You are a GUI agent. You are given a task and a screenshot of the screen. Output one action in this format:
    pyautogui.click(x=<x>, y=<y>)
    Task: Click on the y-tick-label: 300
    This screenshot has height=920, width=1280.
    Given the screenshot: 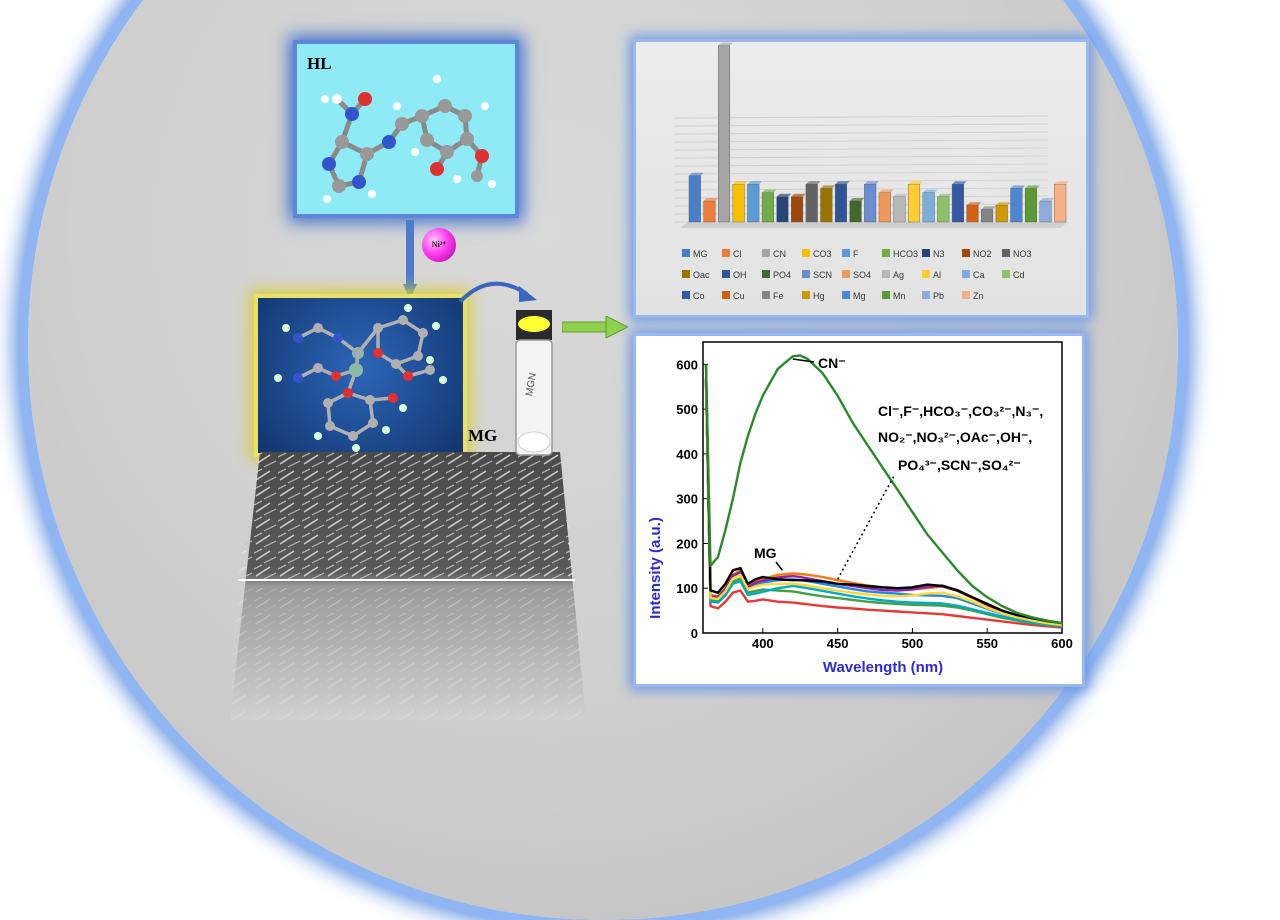 What is the action you would take?
    pyautogui.click(x=687, y=499)
    